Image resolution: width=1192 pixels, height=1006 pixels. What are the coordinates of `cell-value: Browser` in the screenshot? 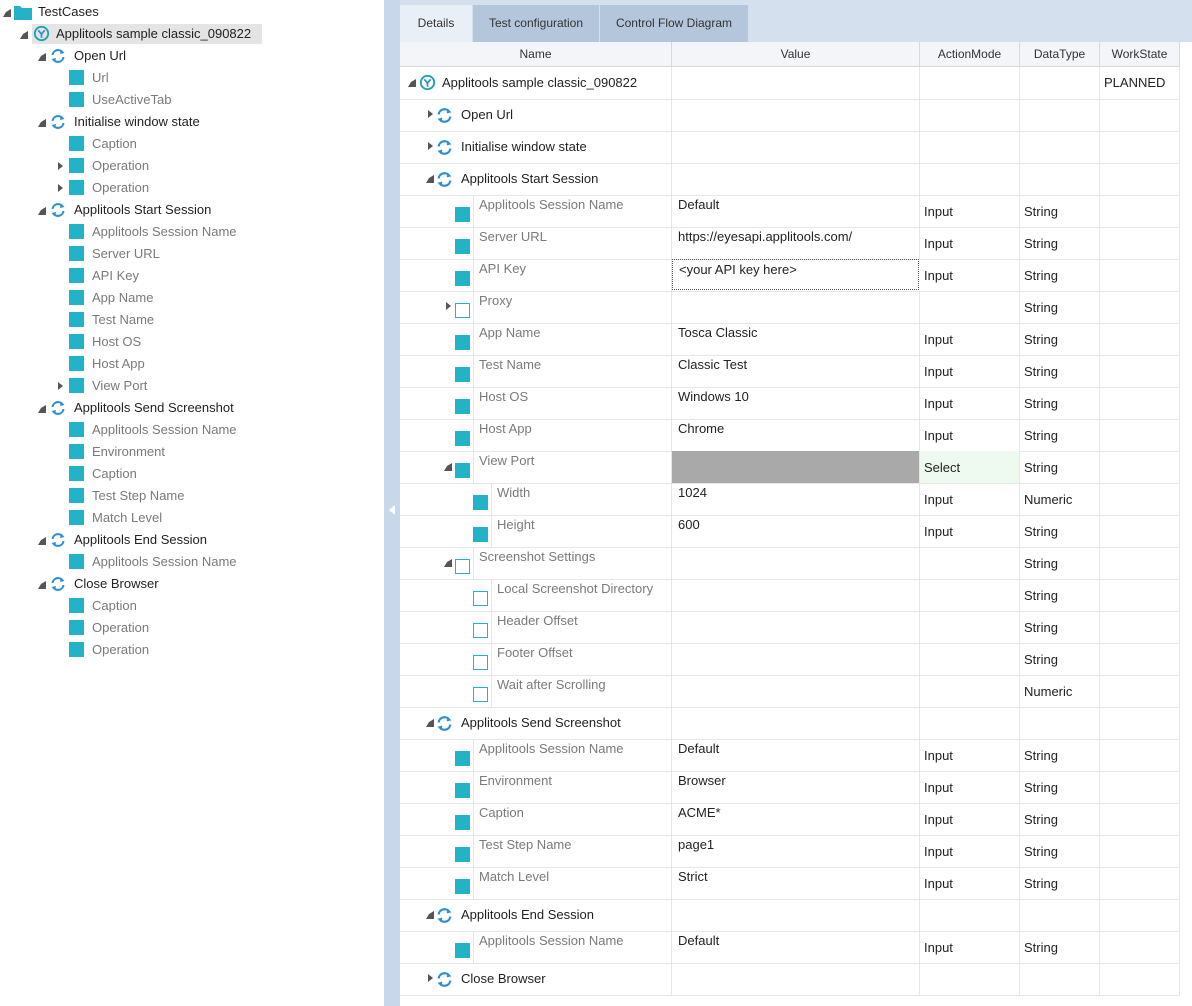 It's located at (796, 787).